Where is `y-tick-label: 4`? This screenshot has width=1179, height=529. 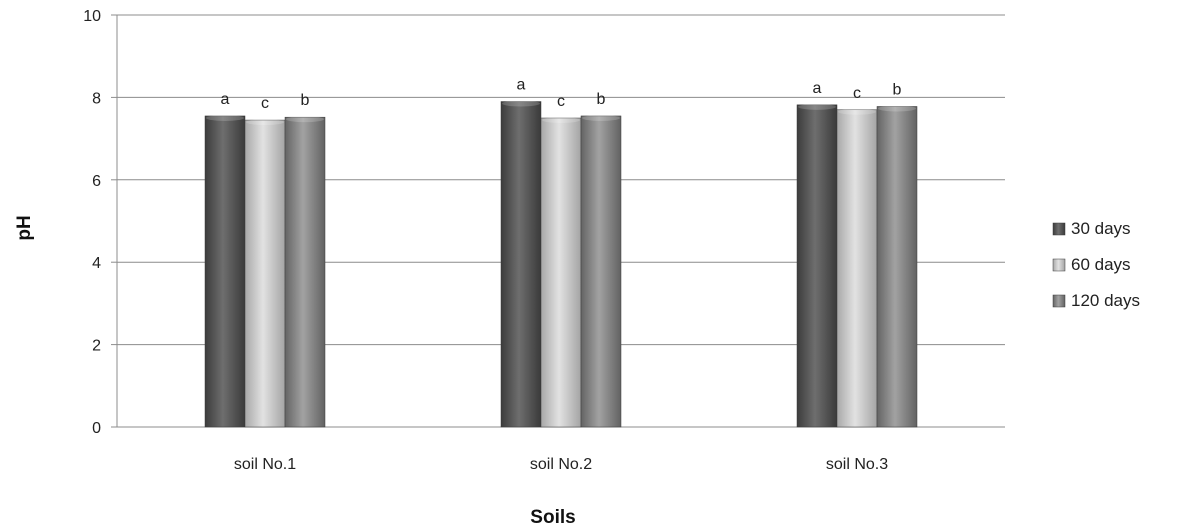 y-tick-label: 4 is located at coordinates (96, 263).